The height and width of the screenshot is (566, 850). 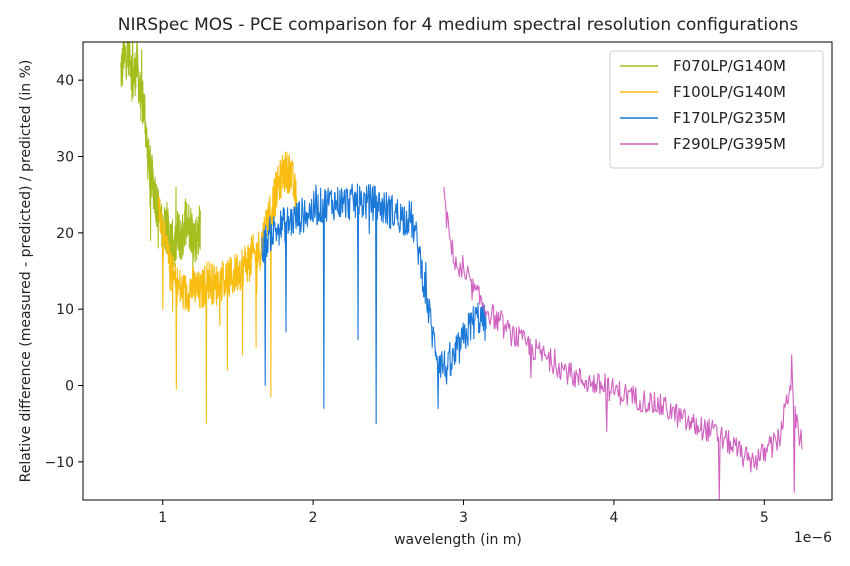 What do you see at coordinates (59, 463) in the screenshot?
I see `y-tick-label: −10` at bounding box center [59, 463].